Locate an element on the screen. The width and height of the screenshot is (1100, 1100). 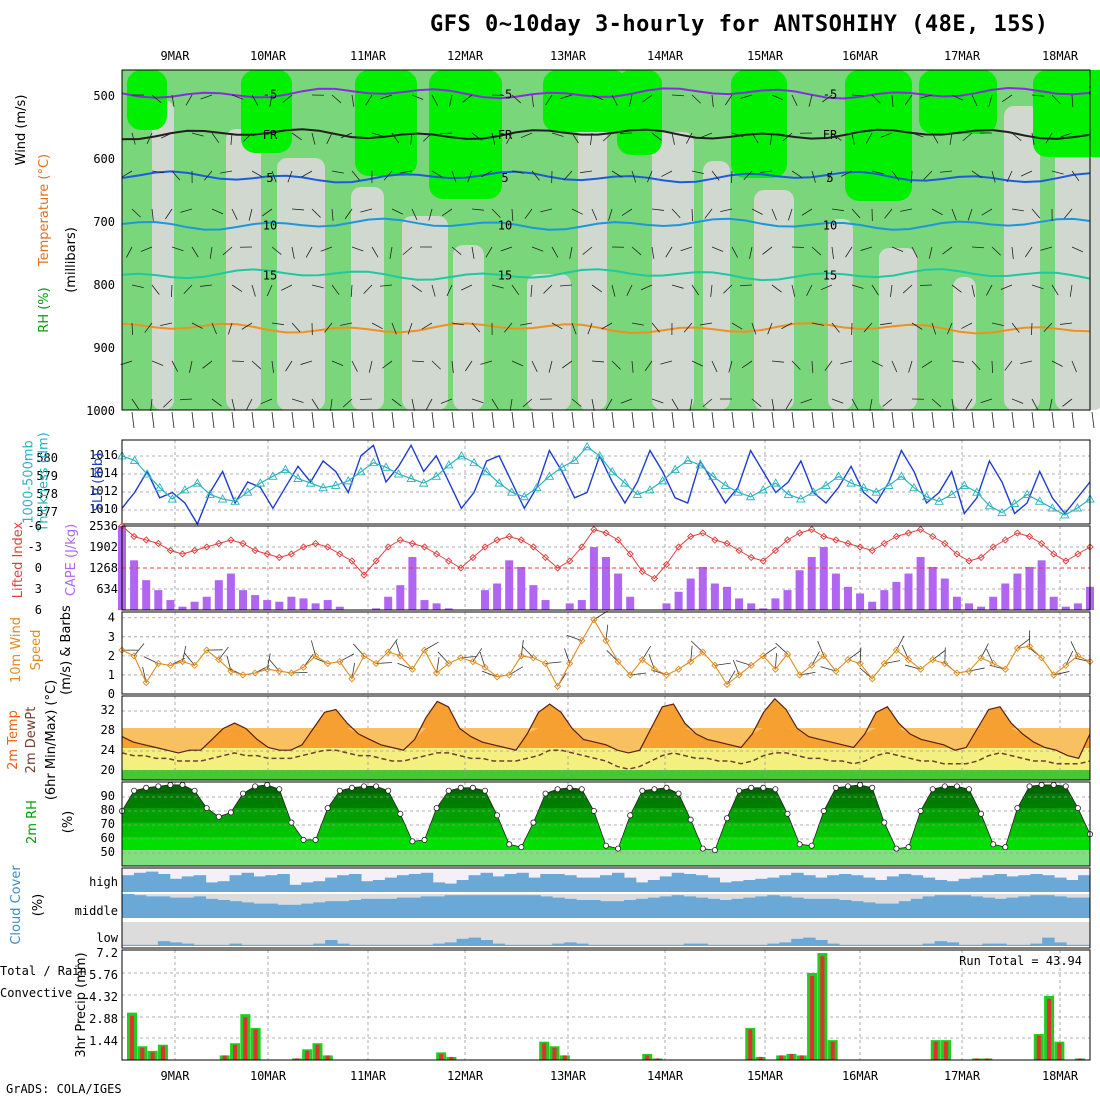
rh-tick: 90 is located at coordinates (108, 796).